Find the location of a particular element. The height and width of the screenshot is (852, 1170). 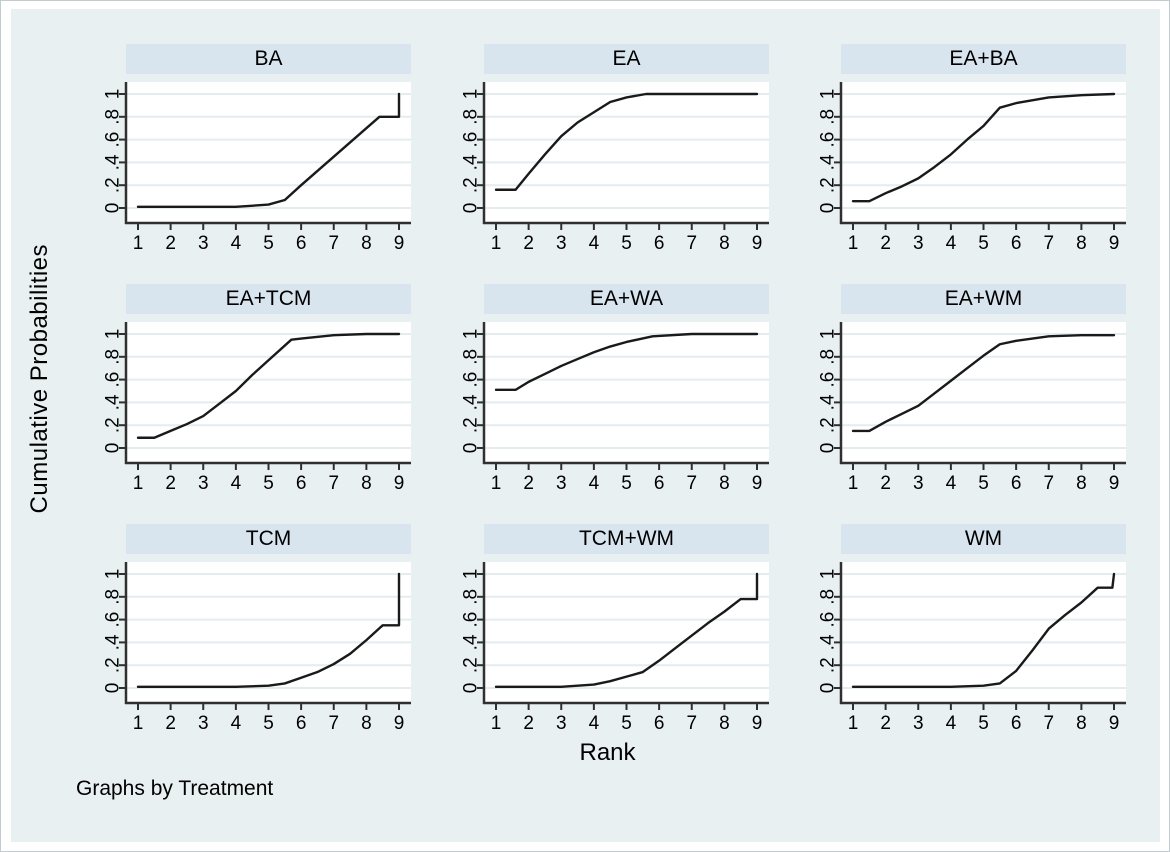

panel-TCM: TCM 0.2.4.6.8 1 1 2 3 4 5 6 7 8 9 is located at coordinates (250, 630).